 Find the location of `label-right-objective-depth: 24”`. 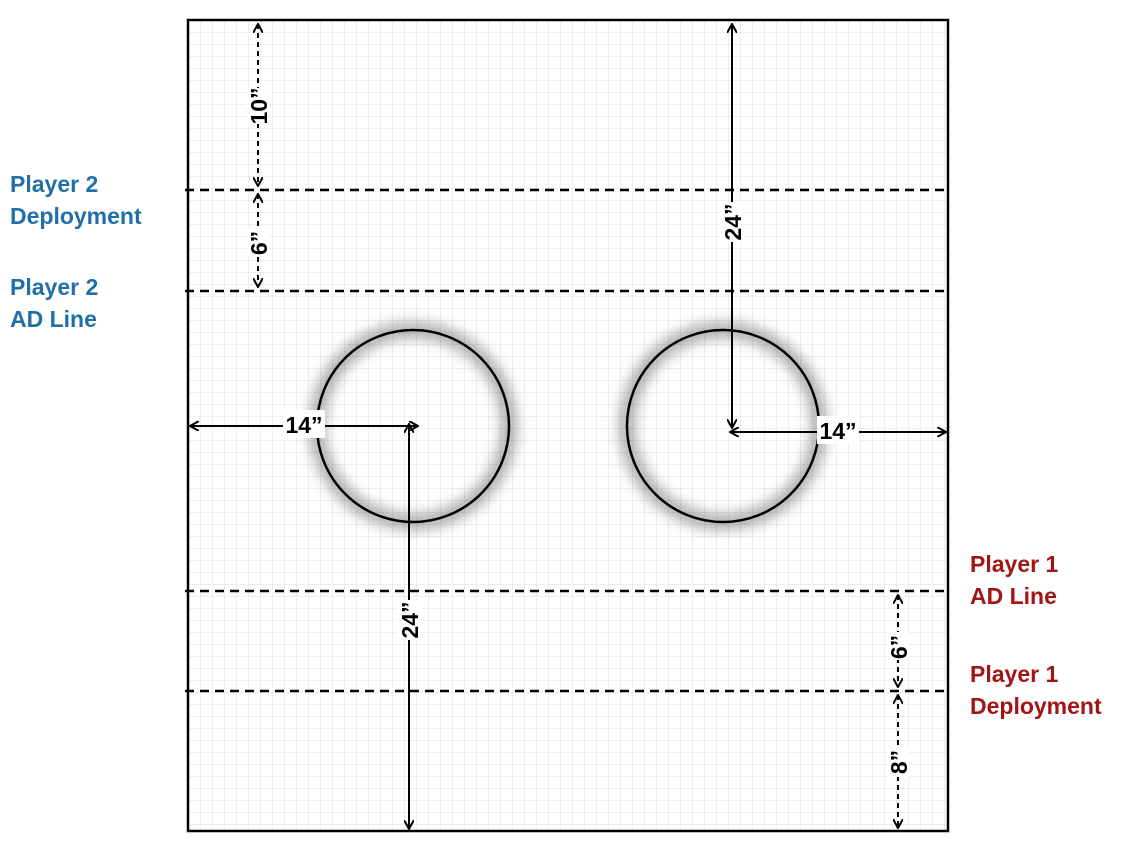

label-right-objective-depth: 24” is located at coordinates (733, 221).